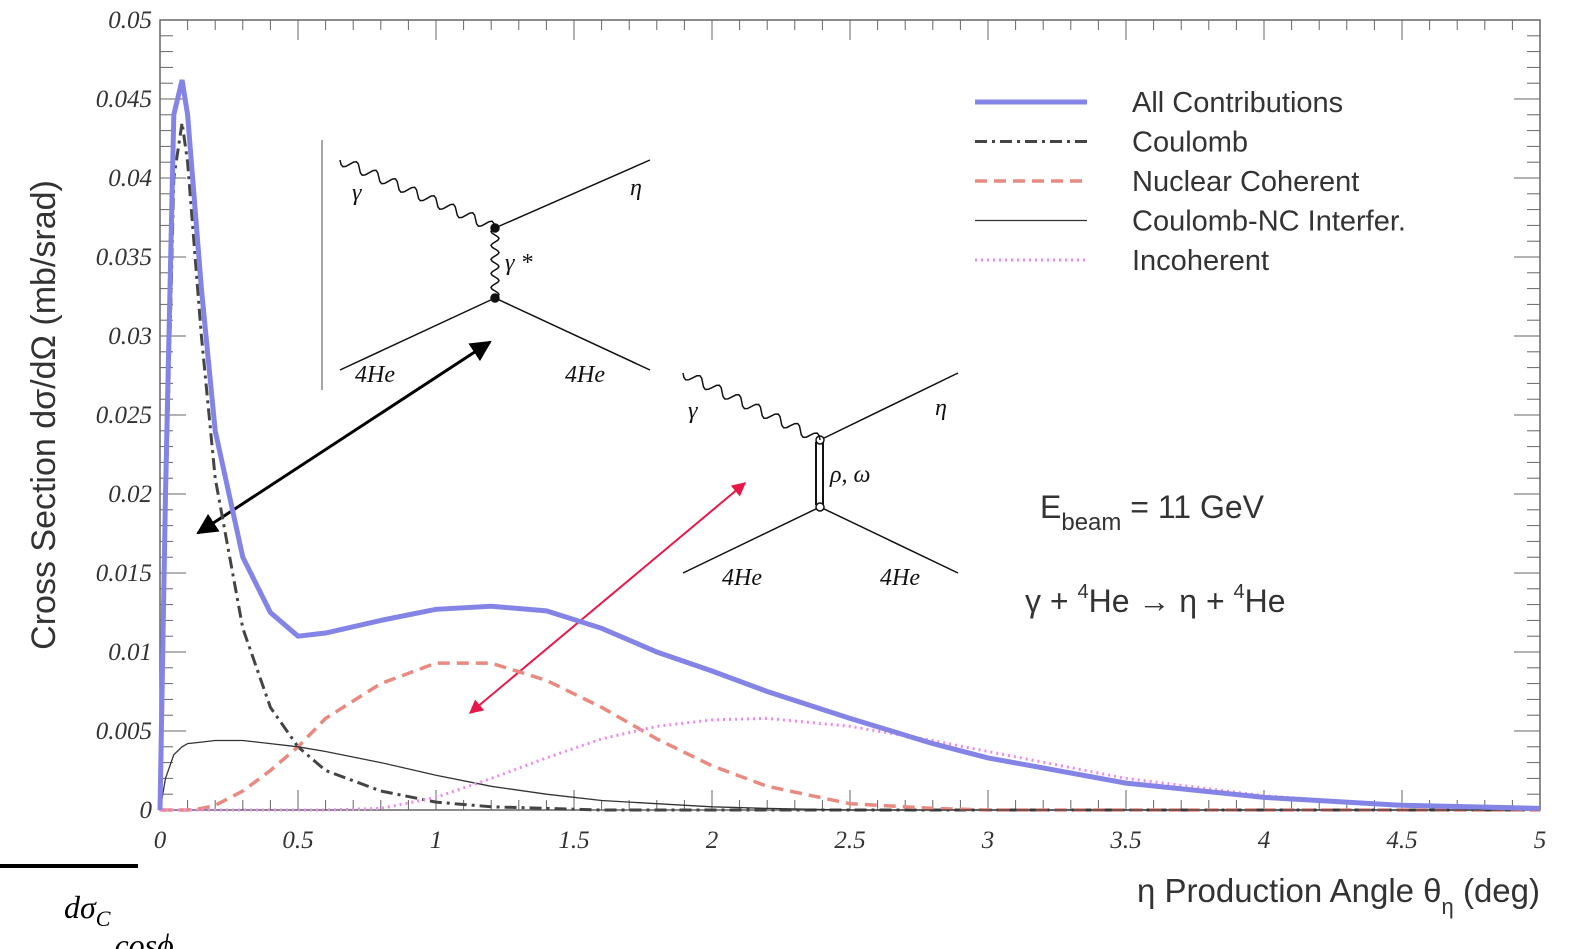 This screenshot has width=1596, height=949. Describe the element at coordinates (297, 840) in the screenshot. I see `x-tick-label: 0.5` at that location.